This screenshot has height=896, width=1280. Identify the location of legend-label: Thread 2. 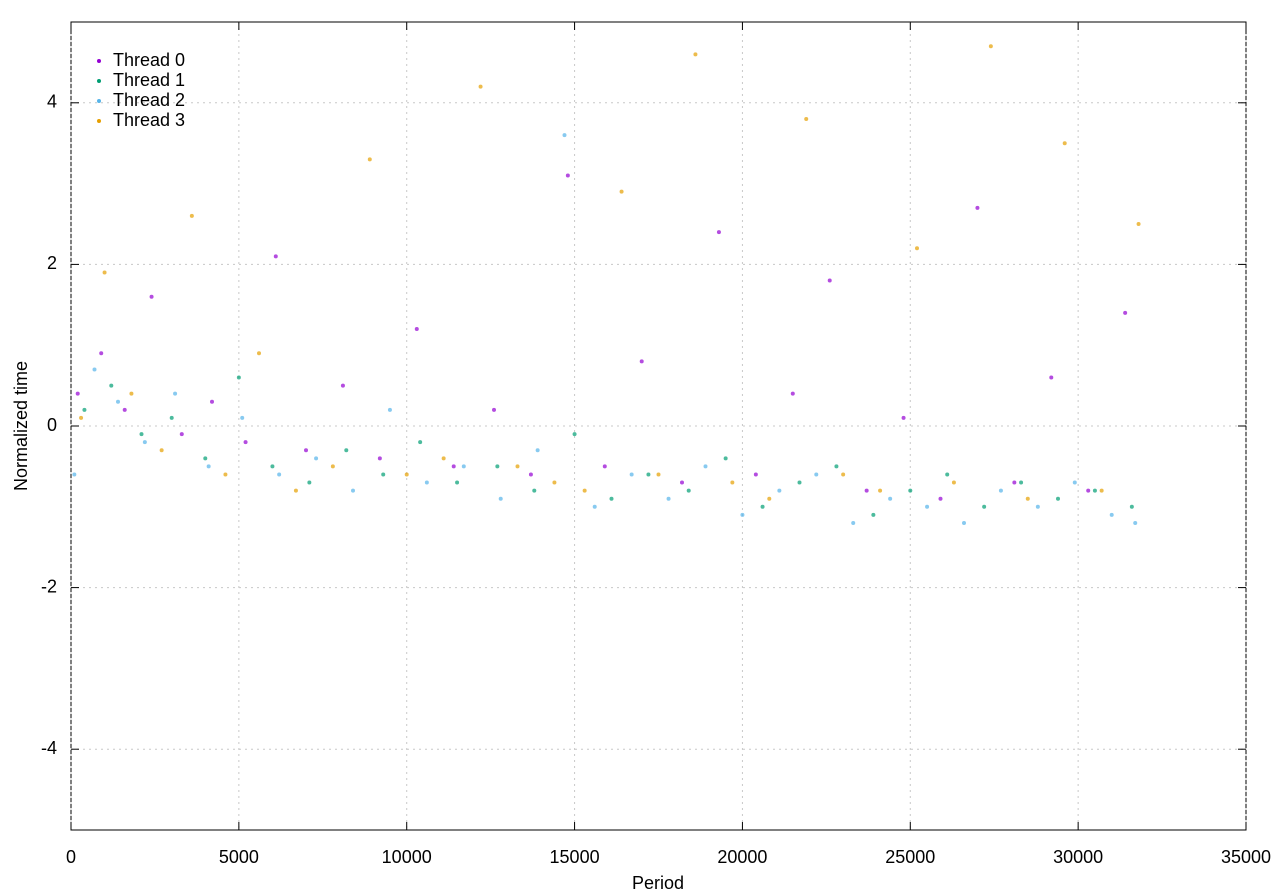
(149, 100).